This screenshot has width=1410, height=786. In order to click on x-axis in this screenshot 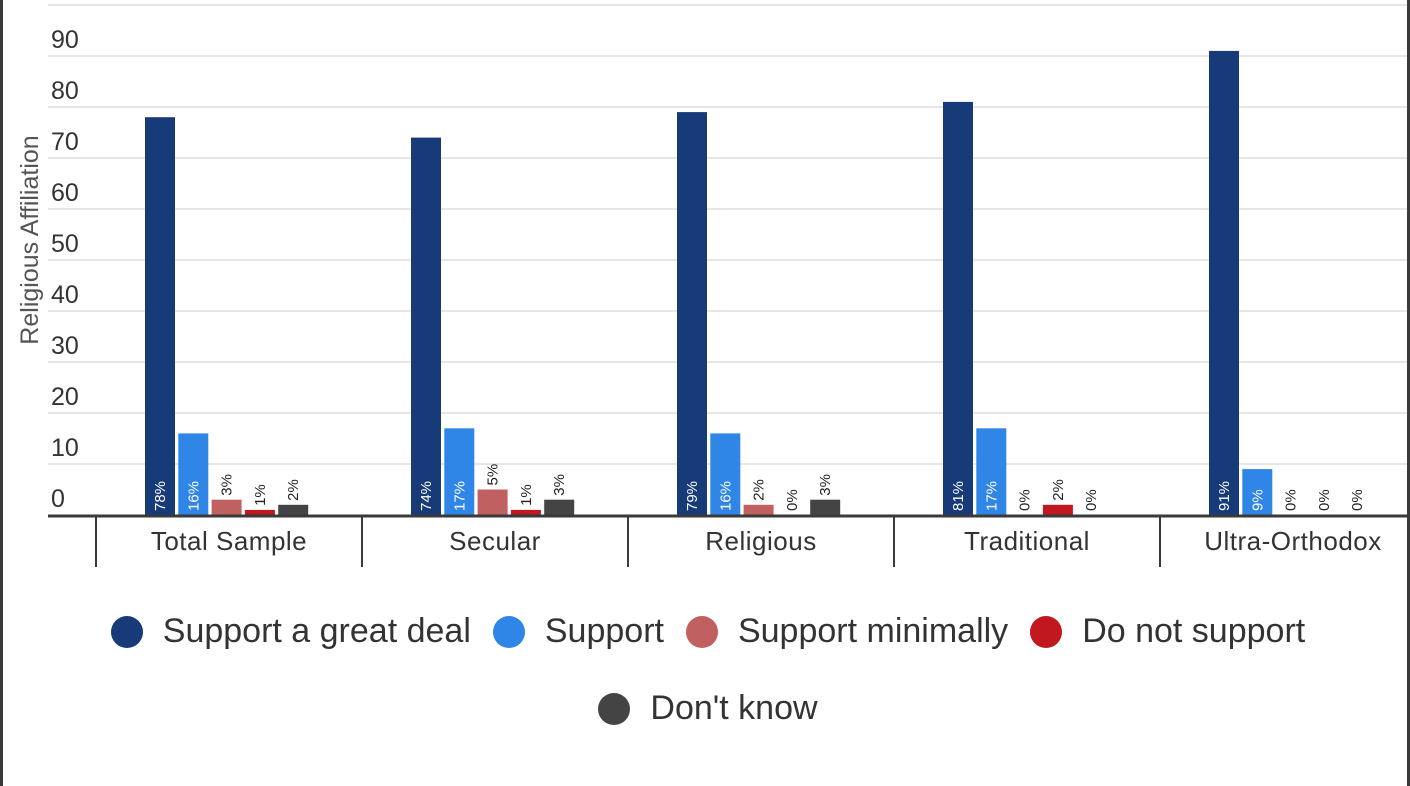, I will do `click(727, 540)`.